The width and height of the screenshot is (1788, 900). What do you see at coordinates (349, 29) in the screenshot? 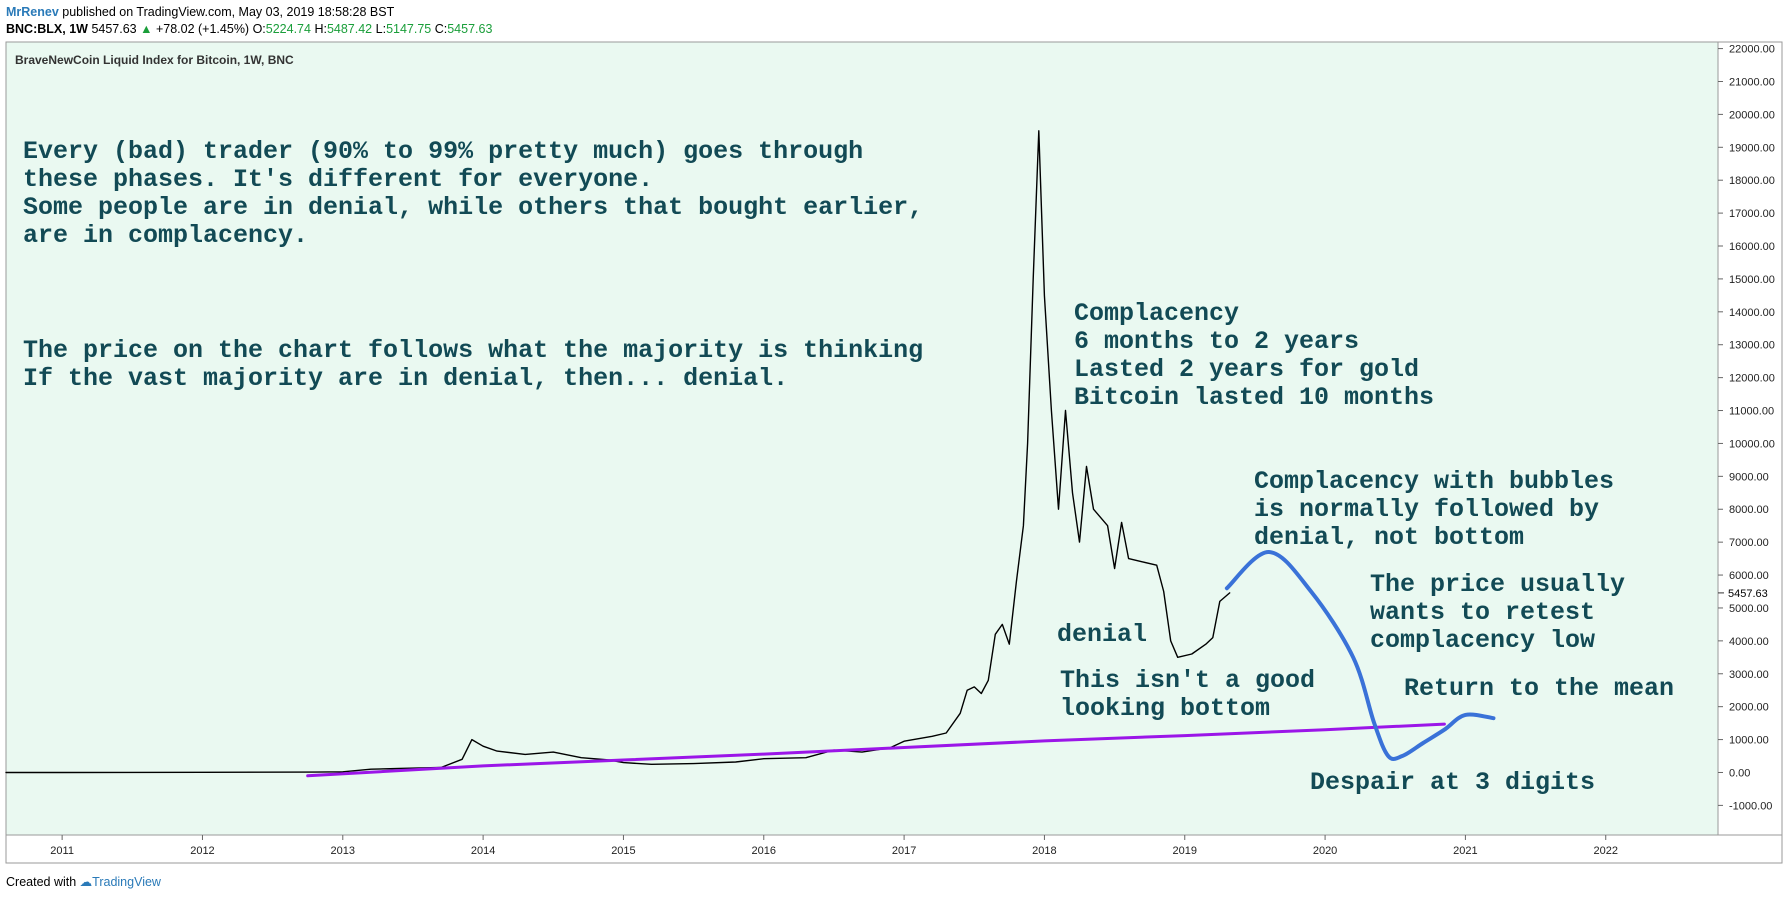
I see `high-value: 5487.42` at bounding box center [349, 29].